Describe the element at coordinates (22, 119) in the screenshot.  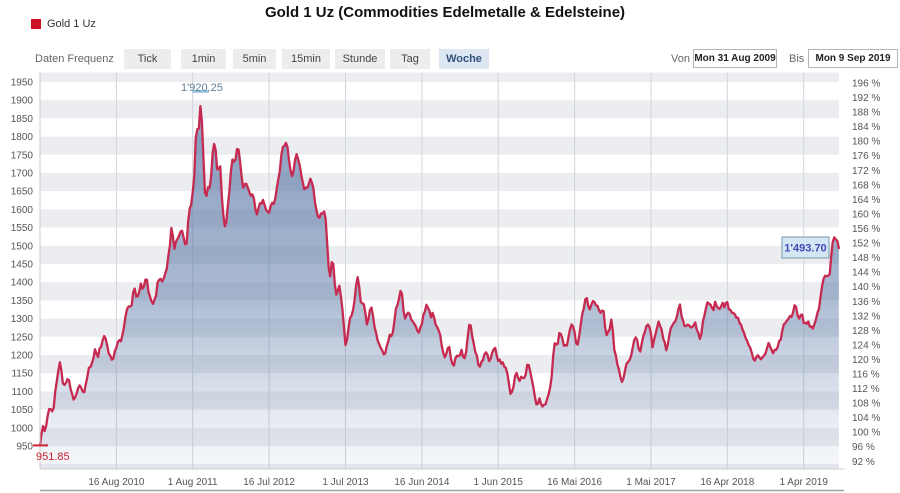
I see `svg-text: 1850` at that location.